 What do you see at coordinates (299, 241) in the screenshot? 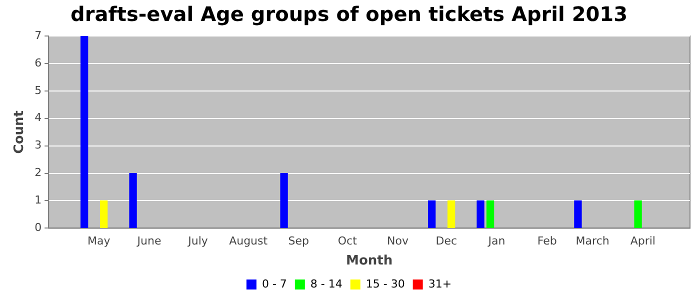
I see `x-tick-label: Sep` at bounding box center [299, 241].